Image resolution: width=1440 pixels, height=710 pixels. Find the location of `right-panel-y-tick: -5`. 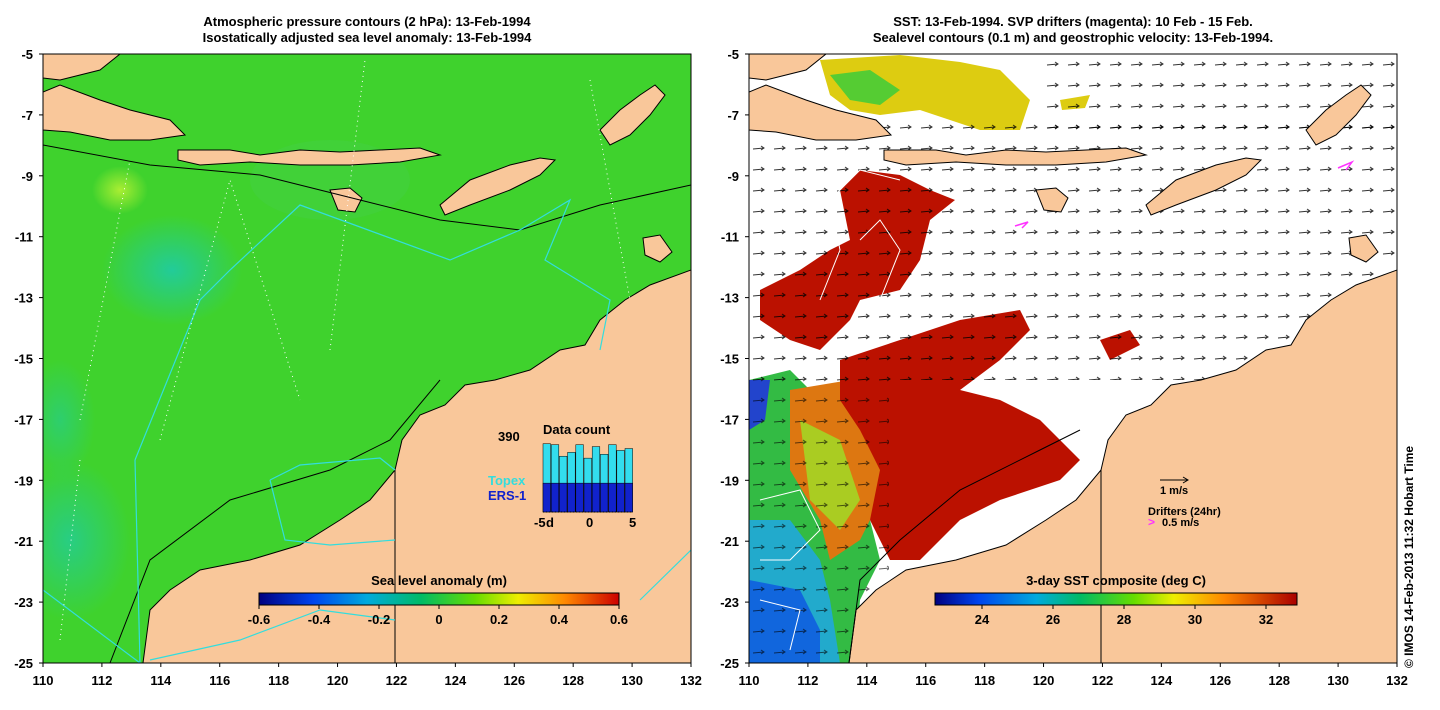

right-panel-y-tick: -5 is located at coordinates (733, 54).